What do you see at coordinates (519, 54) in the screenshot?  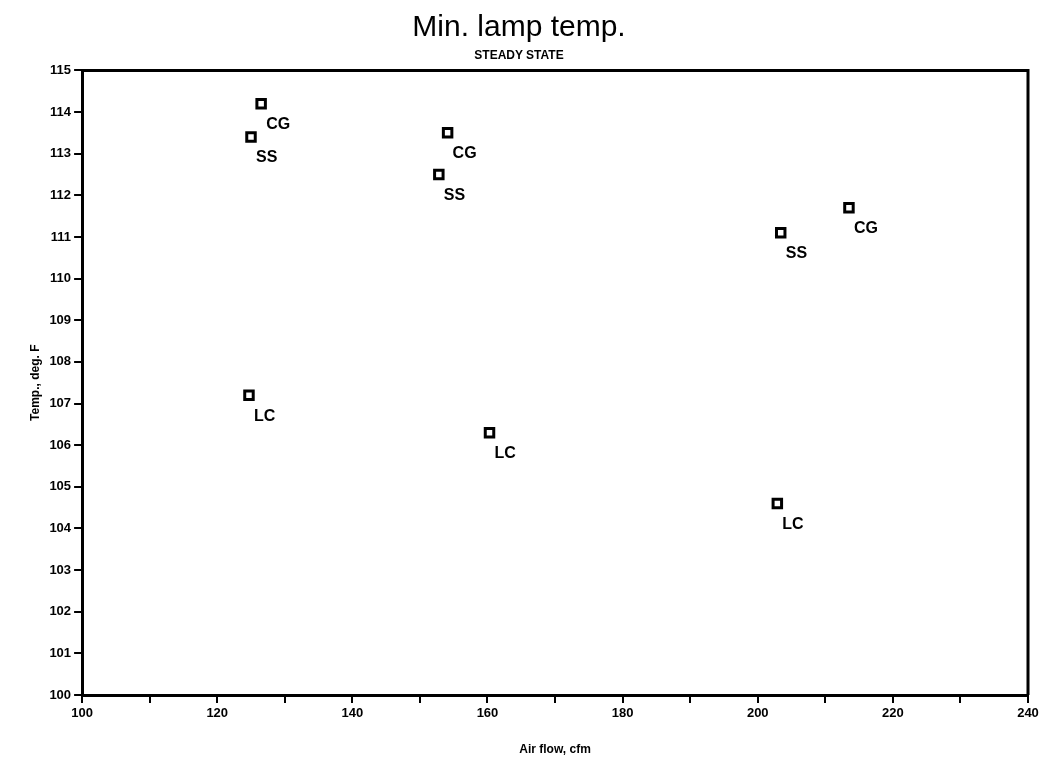 I see `chart-subtitle: STEADY STATE` at bounding box center [519, 54].